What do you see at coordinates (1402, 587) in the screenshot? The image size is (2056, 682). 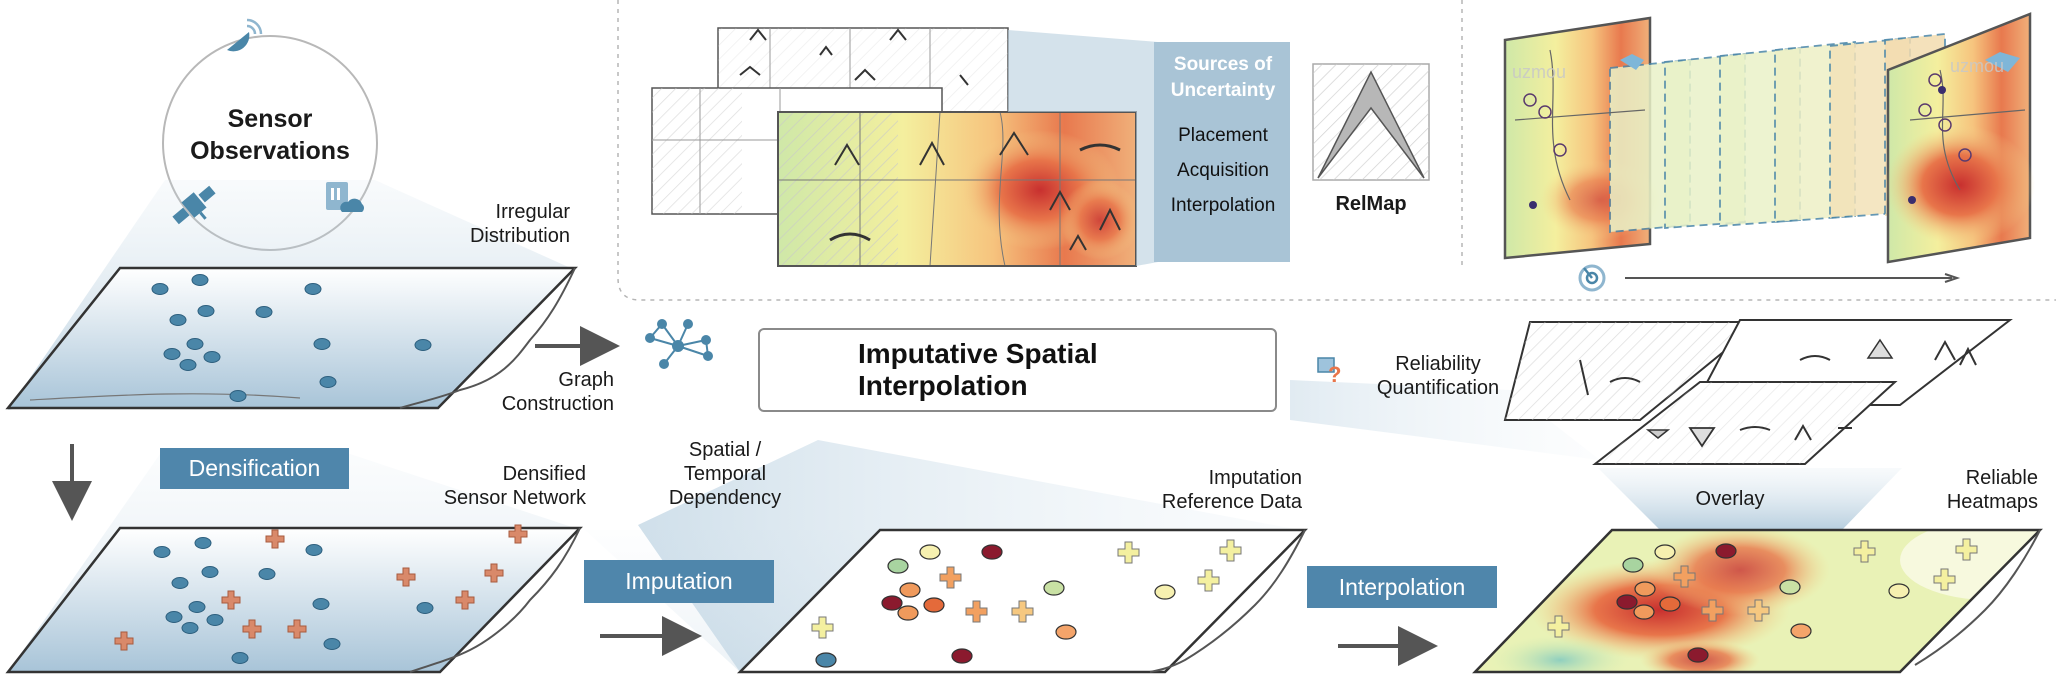 I see `interpolation-step: Interpolation` at bounding box center [1402, 587].